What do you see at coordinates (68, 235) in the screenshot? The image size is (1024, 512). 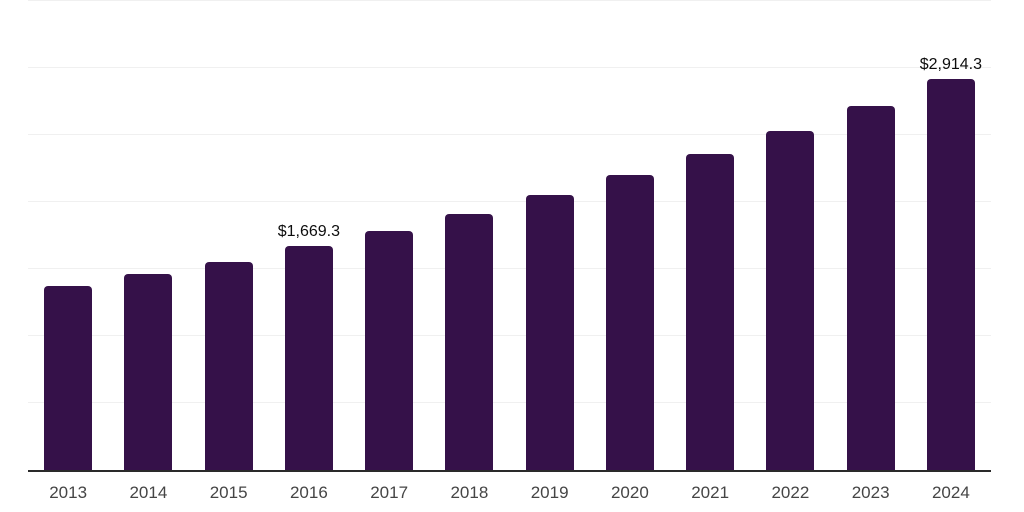 I see `bar-band-2013` at bounding box center [68, 235].